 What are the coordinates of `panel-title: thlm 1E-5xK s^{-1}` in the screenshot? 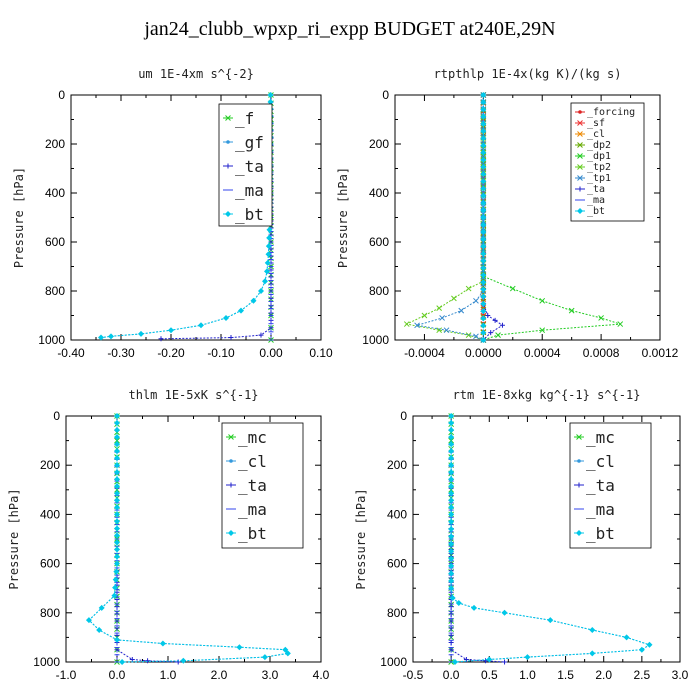 It's located at (193, 395).